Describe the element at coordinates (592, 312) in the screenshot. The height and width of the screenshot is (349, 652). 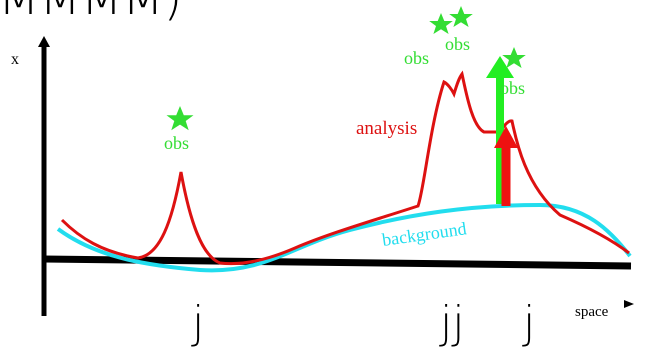
I see `x-axis-label: space` at that location.